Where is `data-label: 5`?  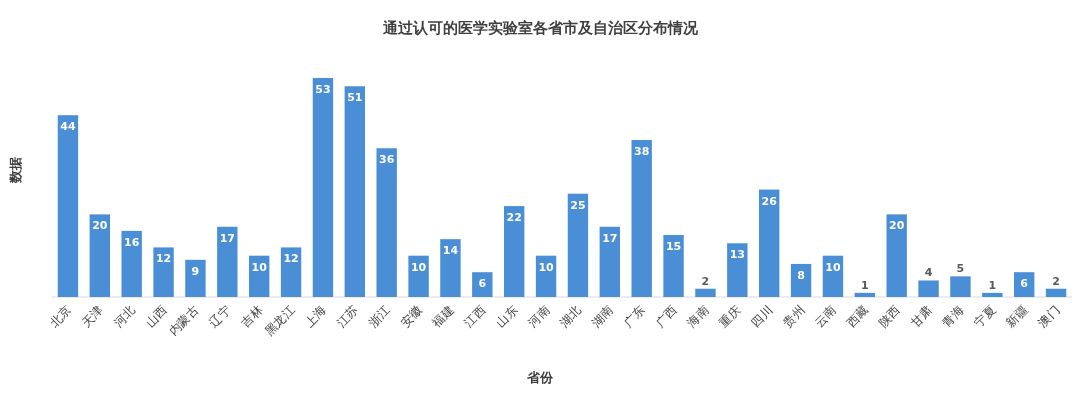
data-label: 5 is located at coordinates (960, 269).